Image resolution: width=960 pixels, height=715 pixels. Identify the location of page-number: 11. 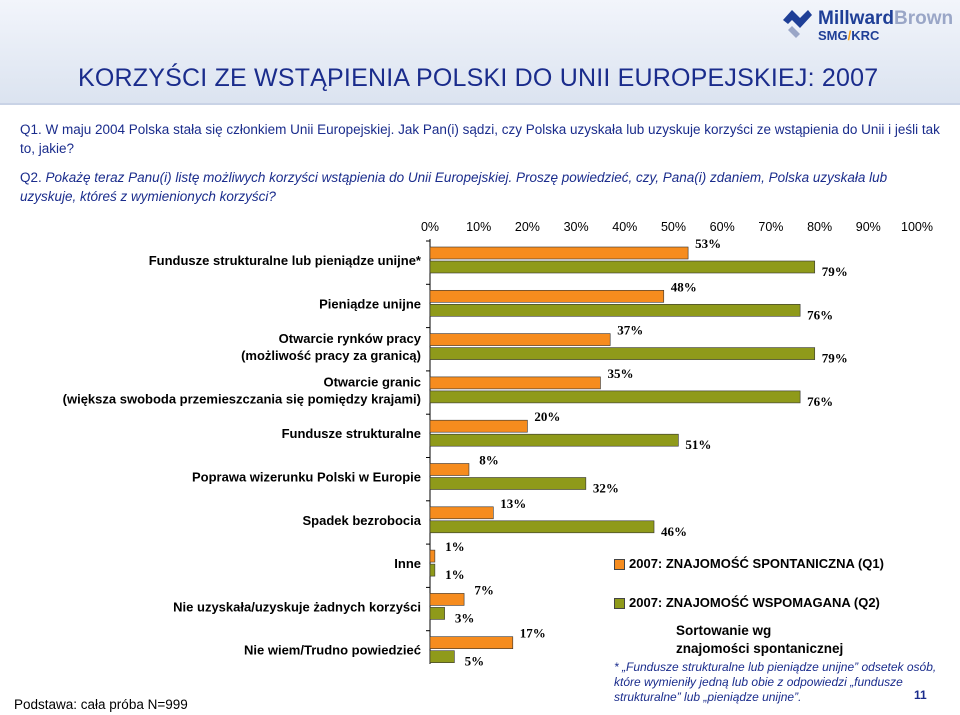
(920, 695).